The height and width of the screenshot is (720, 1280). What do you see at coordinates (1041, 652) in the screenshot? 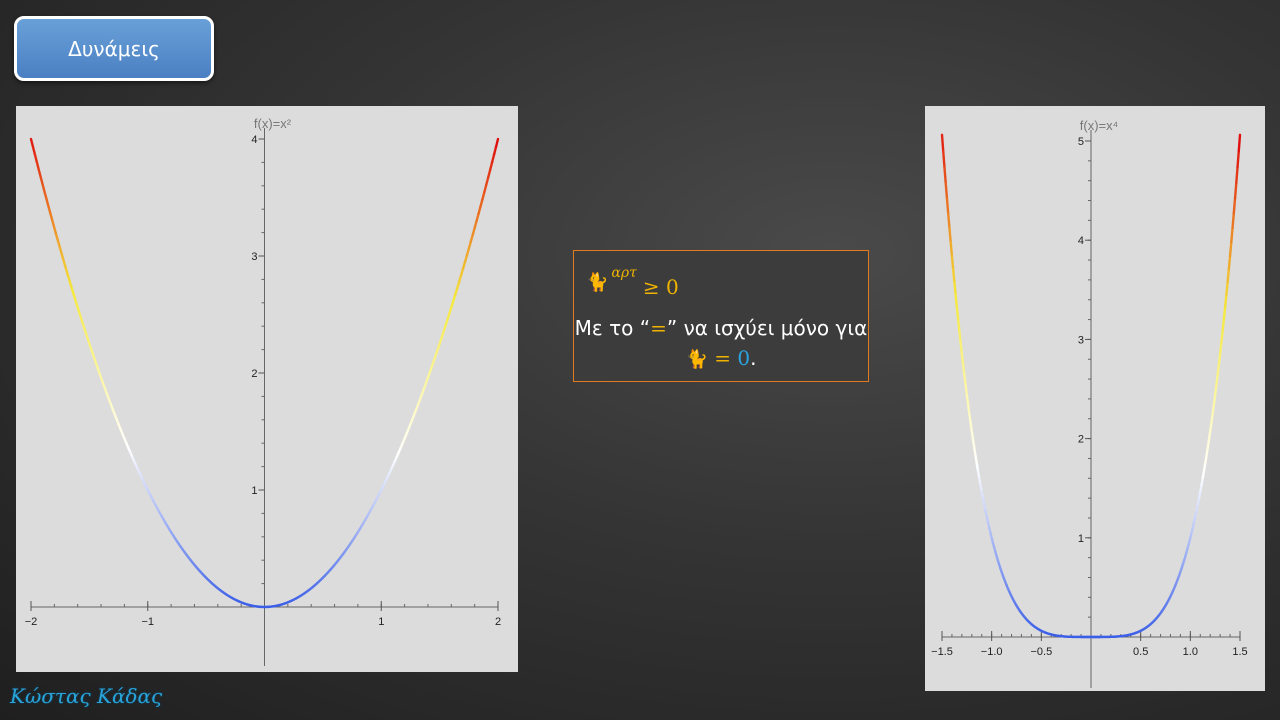
I see `x-tick-label: −0.5` at bounding box center [1041, 652].